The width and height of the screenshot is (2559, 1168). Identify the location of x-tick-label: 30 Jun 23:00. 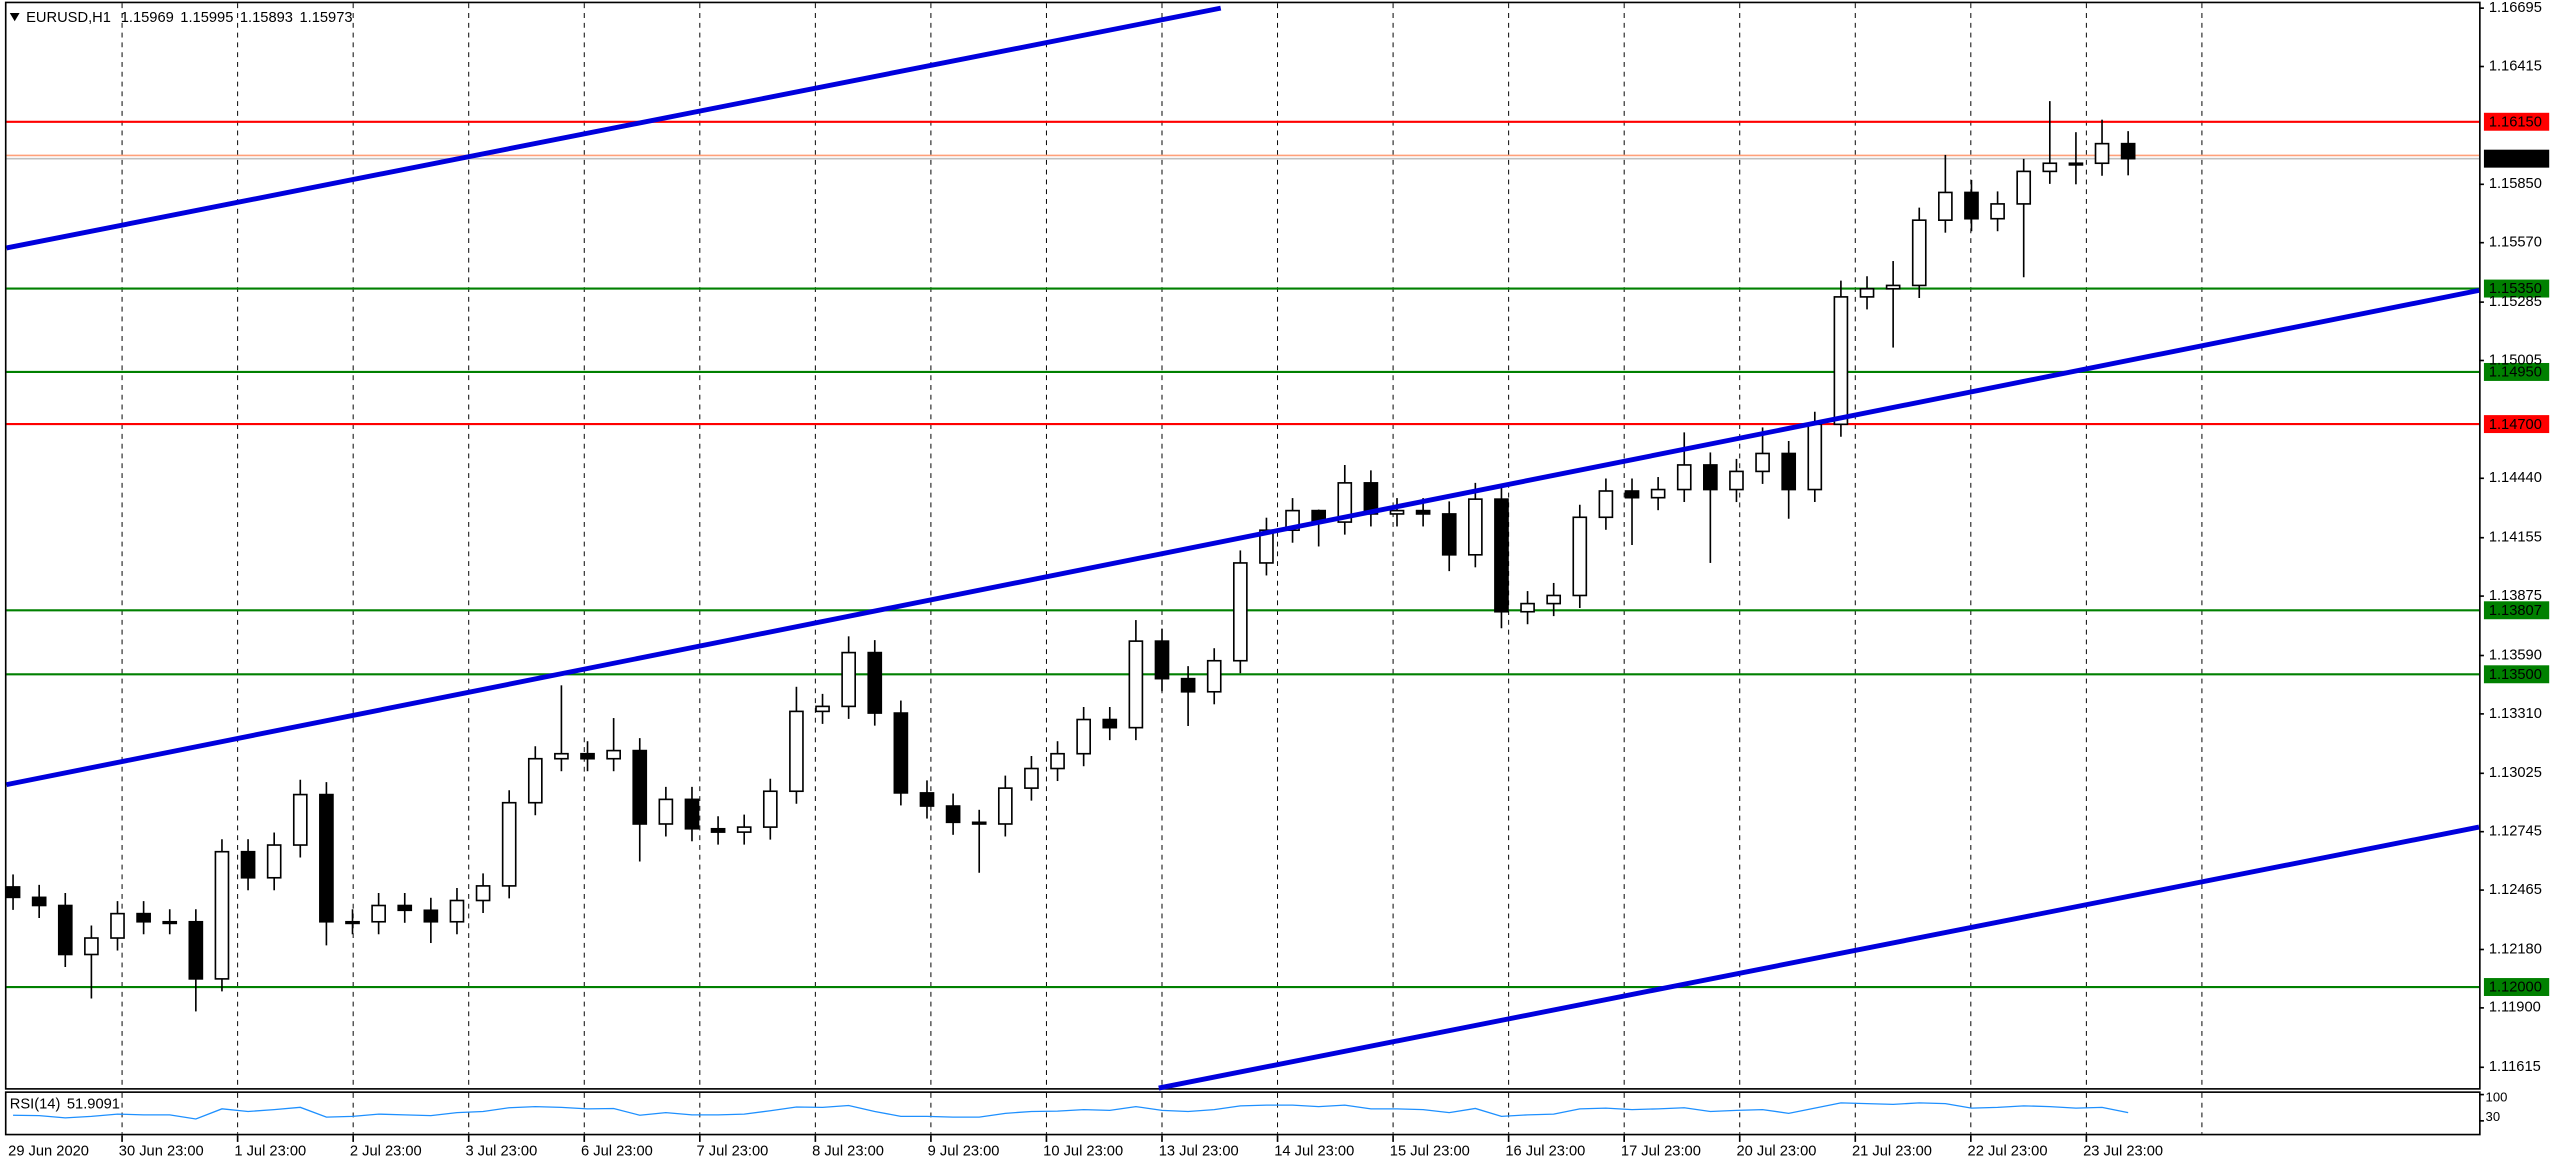
(161, 1152).